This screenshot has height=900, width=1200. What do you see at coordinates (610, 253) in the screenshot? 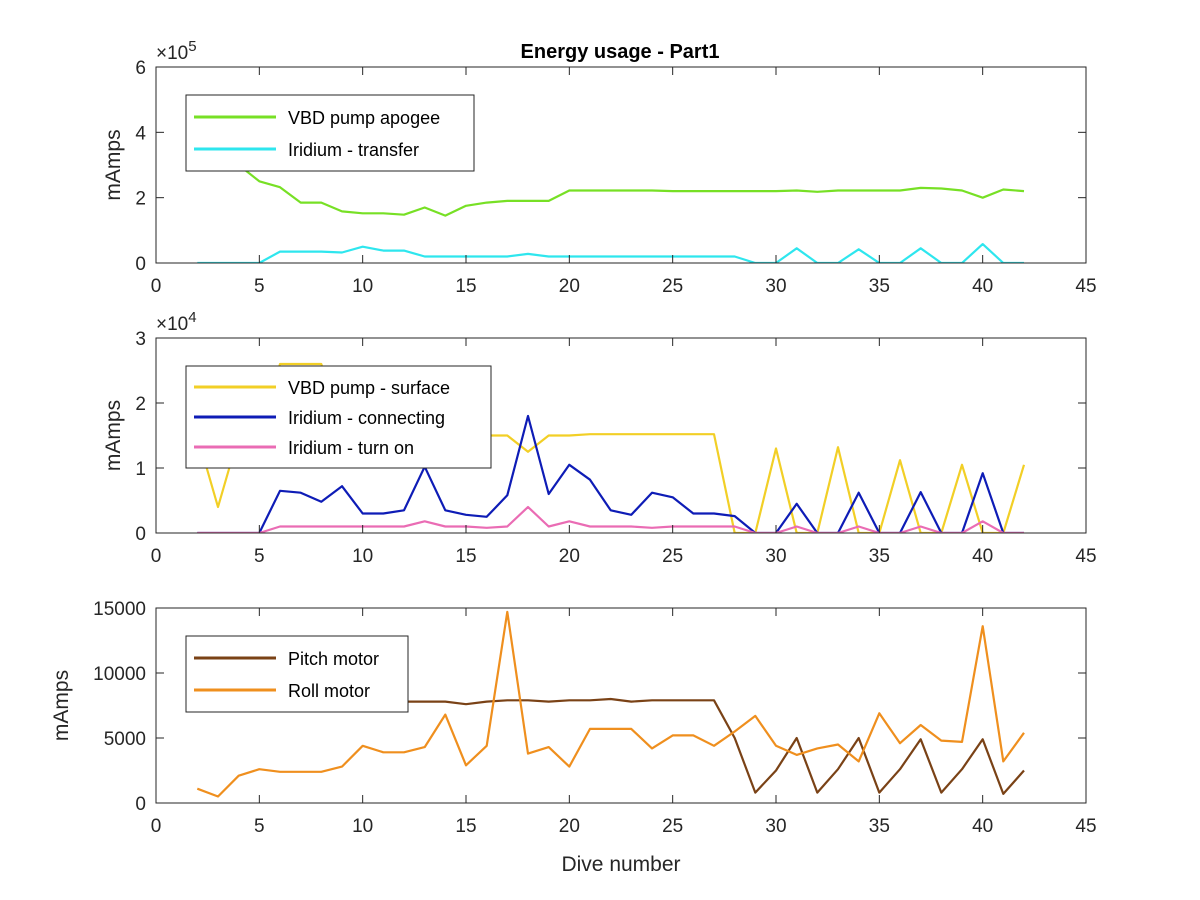
I see `series-line-iridium-transfer` at bounding box center [610, 253].